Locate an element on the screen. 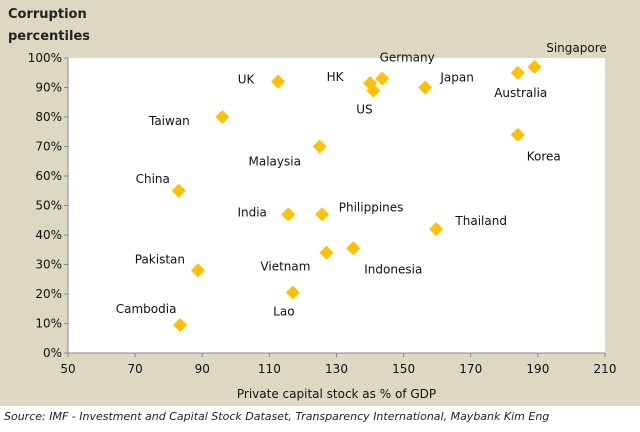  y-axis-title: Corruption percentiles is located at coordinates (63, 26).